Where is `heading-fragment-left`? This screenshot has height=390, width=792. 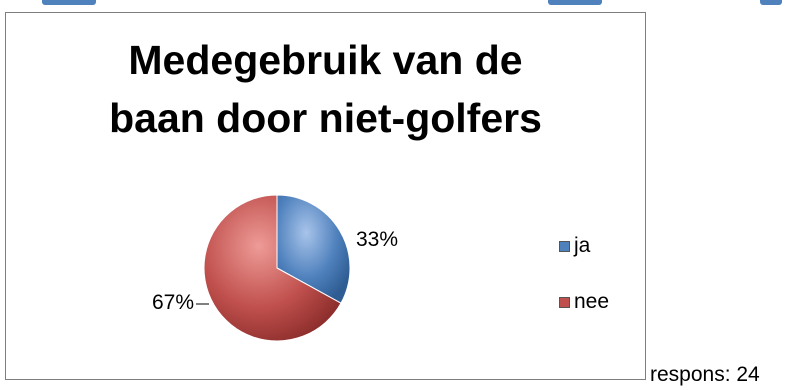 heading-fragment-left is located at coordinates (69, 2).